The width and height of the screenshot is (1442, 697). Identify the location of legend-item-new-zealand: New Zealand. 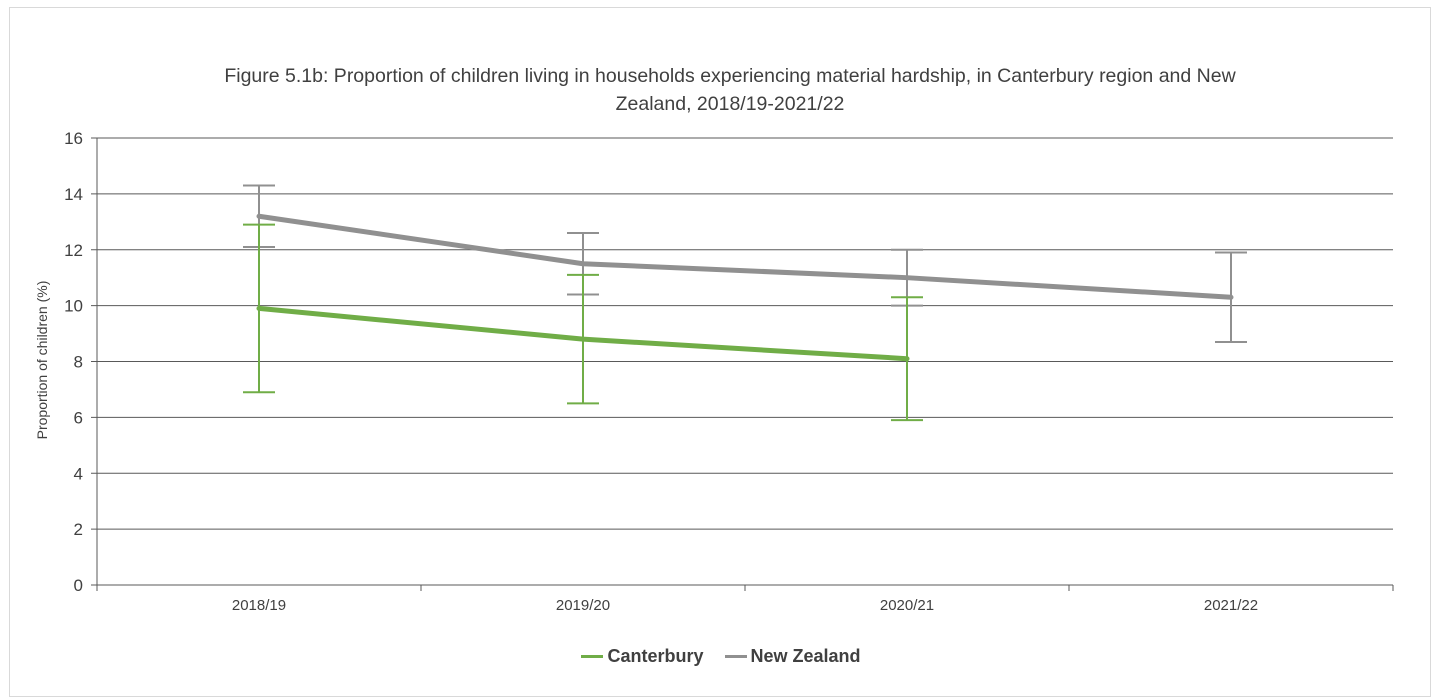
(793, 656).